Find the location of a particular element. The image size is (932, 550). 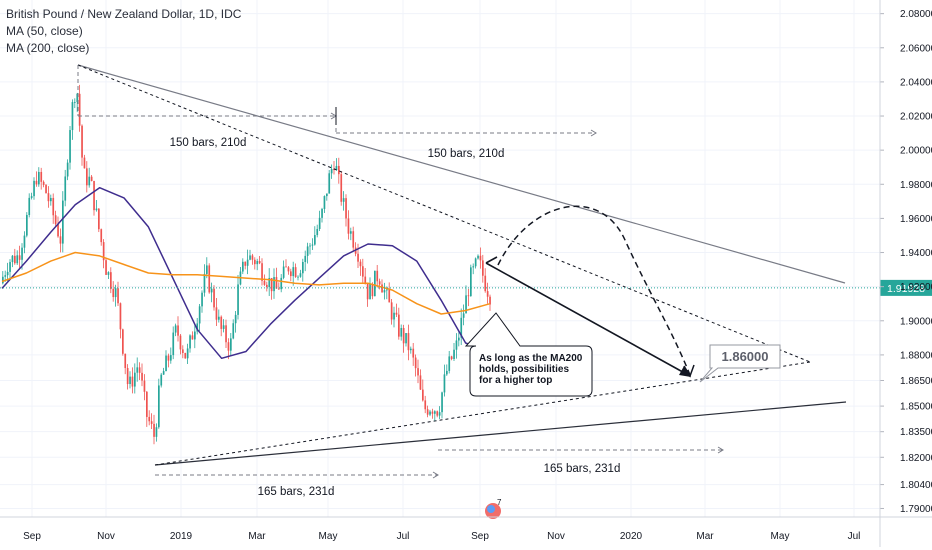

last-price-tag is located at coordinates (906, 287).